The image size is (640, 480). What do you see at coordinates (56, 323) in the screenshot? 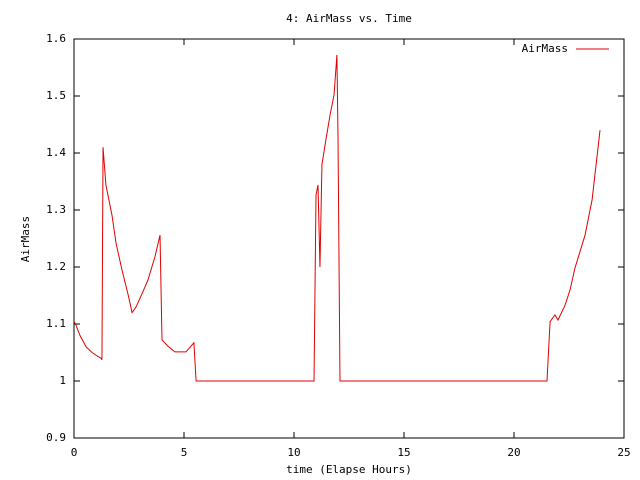
I see `y-tick-label: 1.1` at bounding box center [56, 323].